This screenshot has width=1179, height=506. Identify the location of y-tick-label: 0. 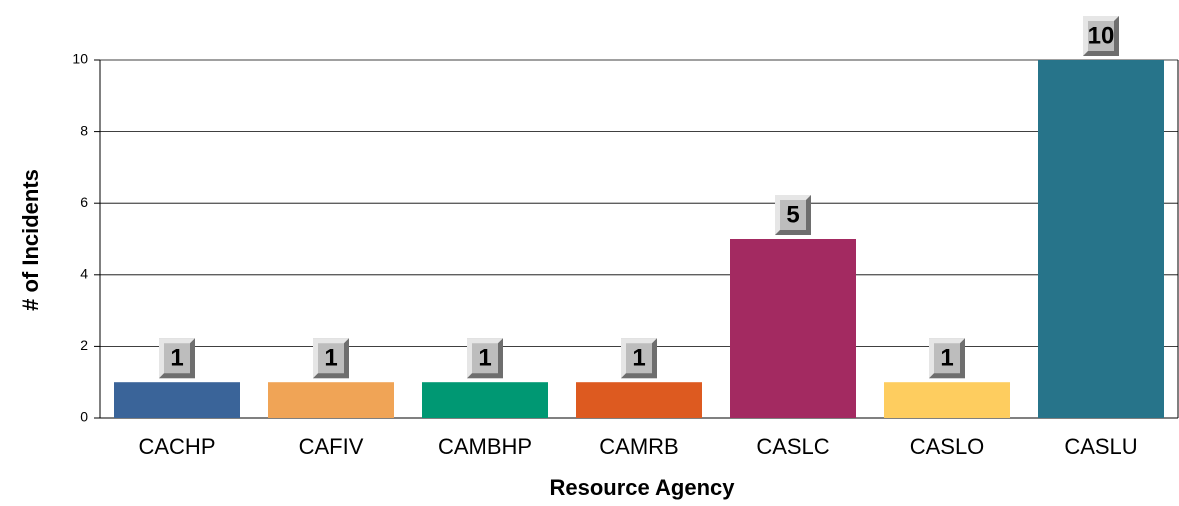
(84, 417).